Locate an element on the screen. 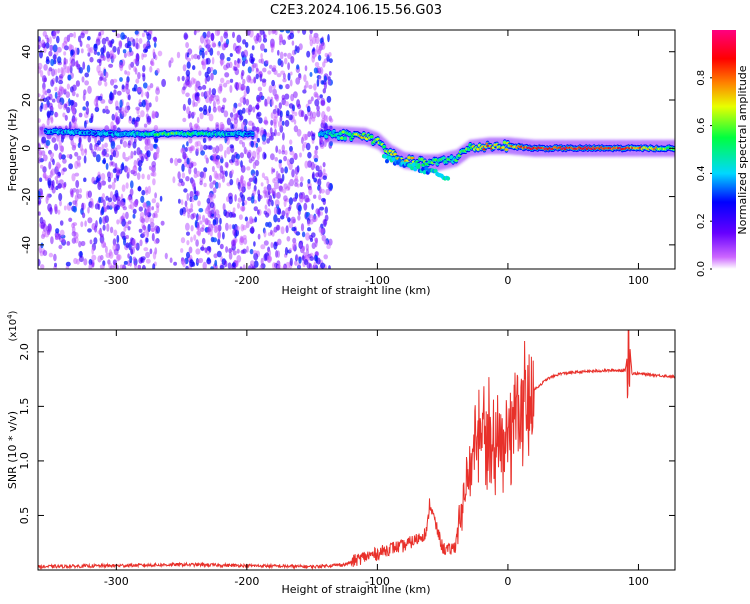 Image resolution: width=750 pixels, height=604 pixels. x-tick-label: 100 is located at coordinates (638, 280).